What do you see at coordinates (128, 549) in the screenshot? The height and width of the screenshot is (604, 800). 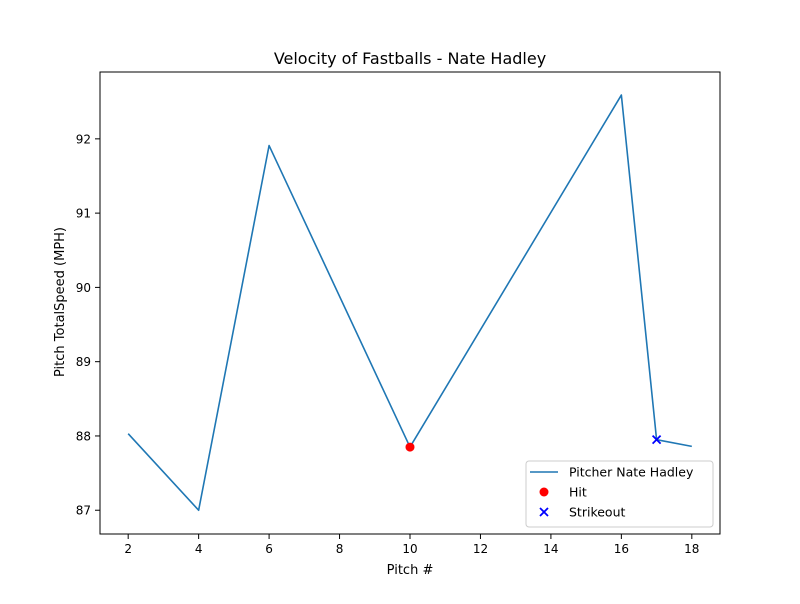 I see `x-tick-label: 2` at bounding box center [128, 549].